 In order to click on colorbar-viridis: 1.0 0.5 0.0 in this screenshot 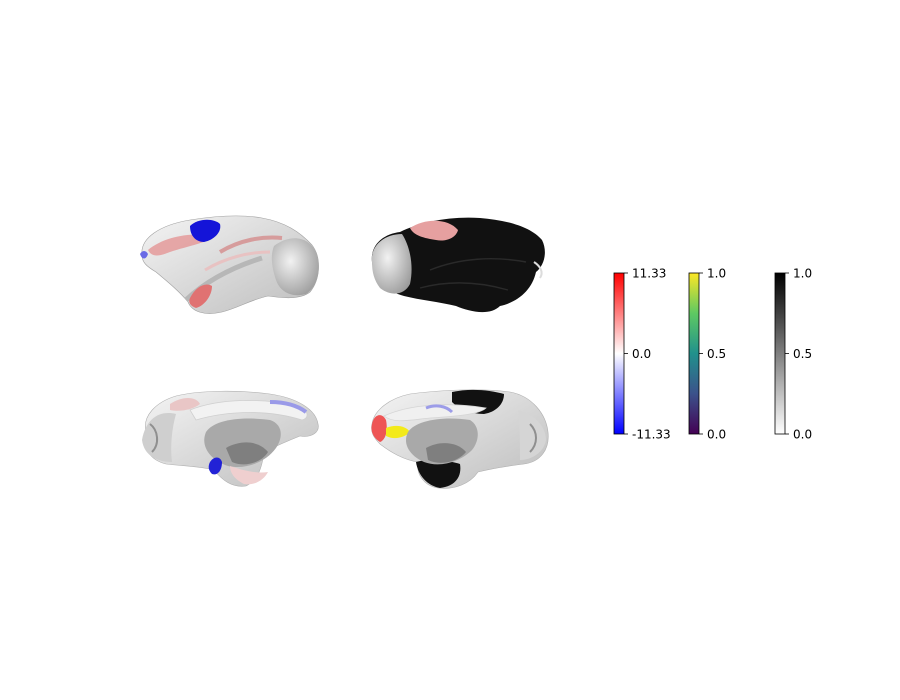, I will do `click(707, 354)`.